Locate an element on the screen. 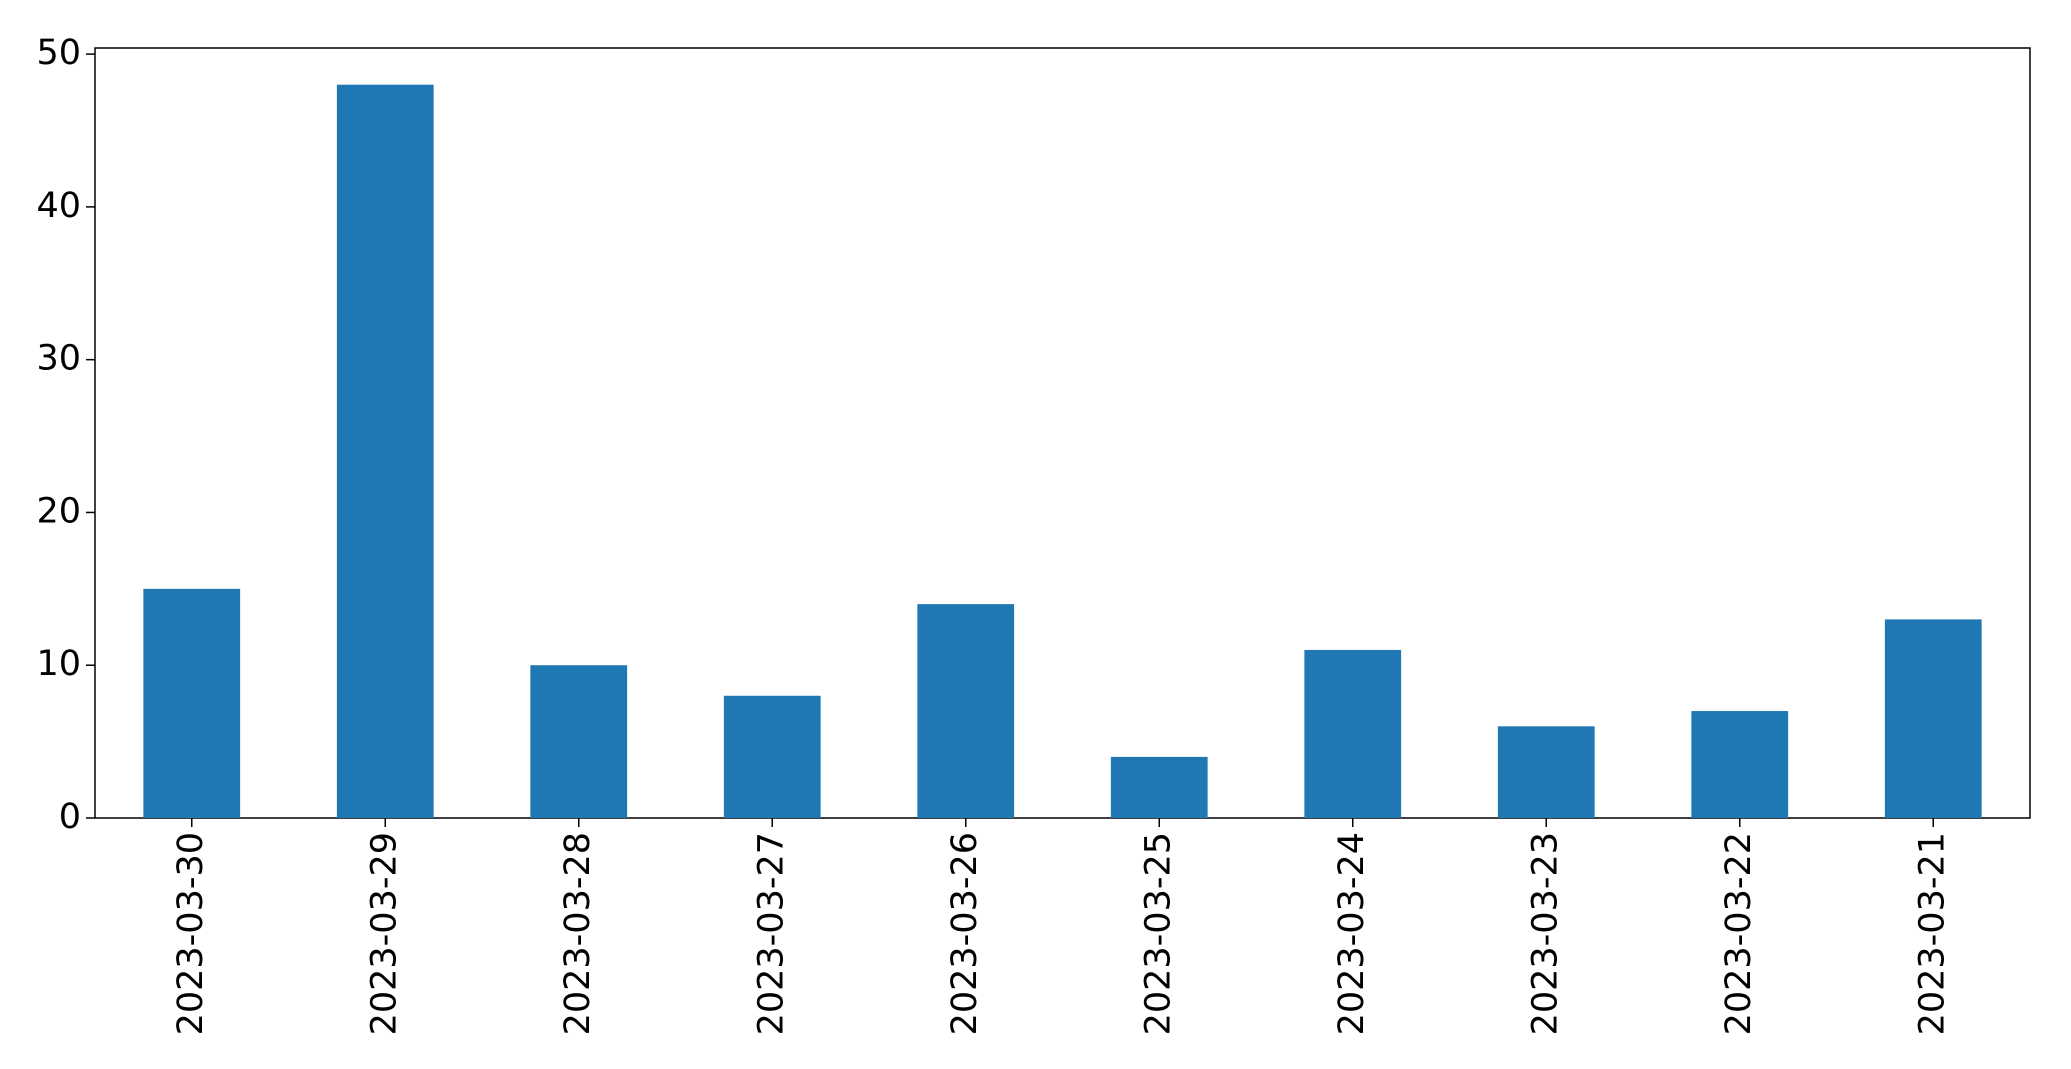 The width and height of the screenshot is (2071, 1069). y-tick-label: 40 is located at coordinates (58, 206).